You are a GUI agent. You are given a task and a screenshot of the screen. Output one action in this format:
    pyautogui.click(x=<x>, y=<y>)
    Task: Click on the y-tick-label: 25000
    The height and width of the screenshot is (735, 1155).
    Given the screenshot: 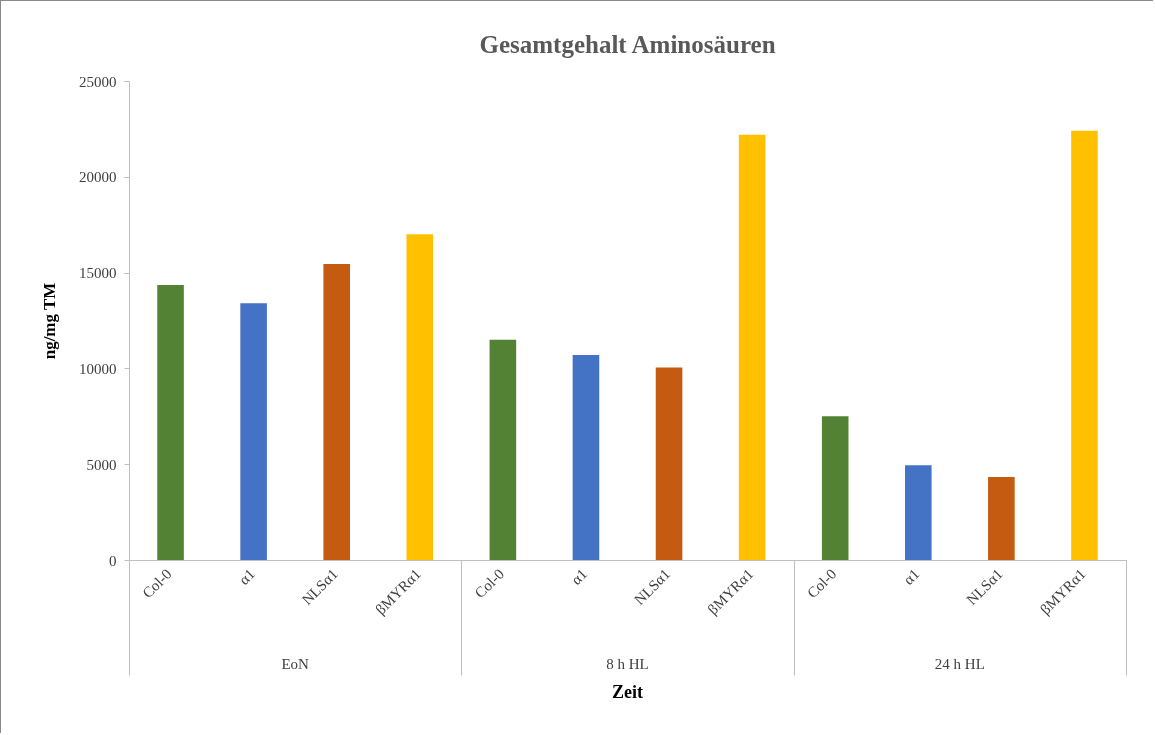 What is the action you would take?
    pyautogui.click(x=98, y=81)
    